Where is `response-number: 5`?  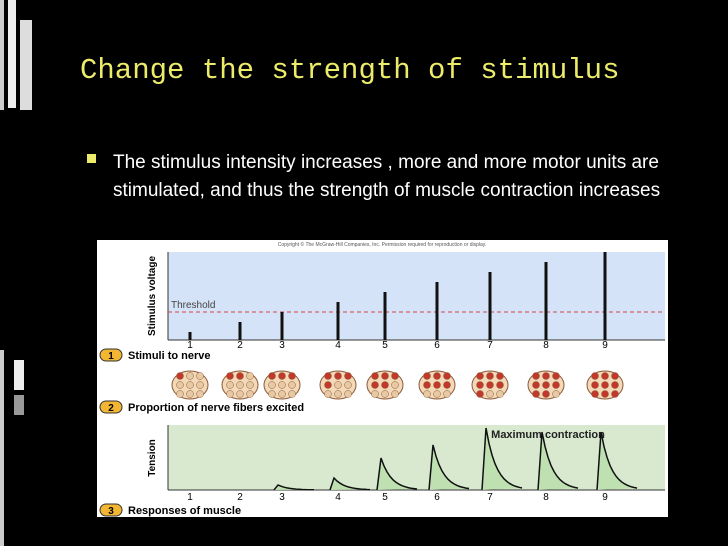
response-number: 5 is located at coordinates (385, 497).